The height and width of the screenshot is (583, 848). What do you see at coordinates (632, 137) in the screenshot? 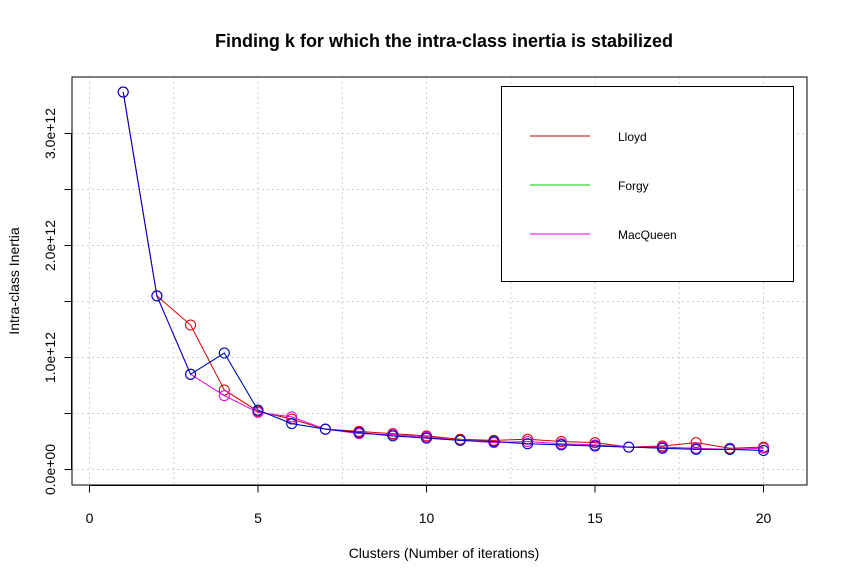
I see `legend-label: Lloyd` at bounding box center [632, 137].